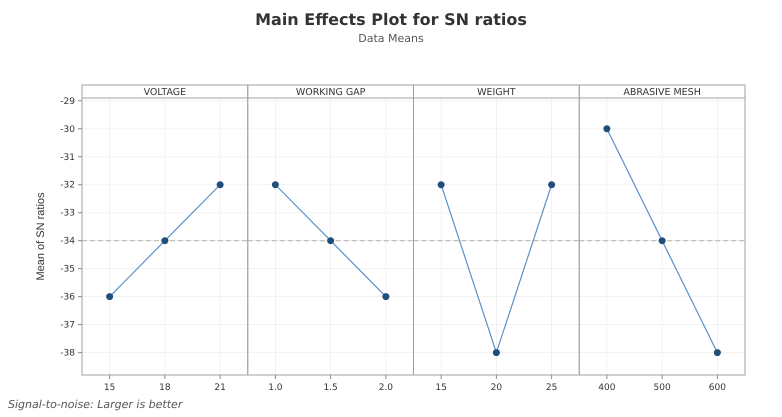 The width and height of the screenshot is (782, 417). I want to click on y-tick-label: -34, so click(68, 241).